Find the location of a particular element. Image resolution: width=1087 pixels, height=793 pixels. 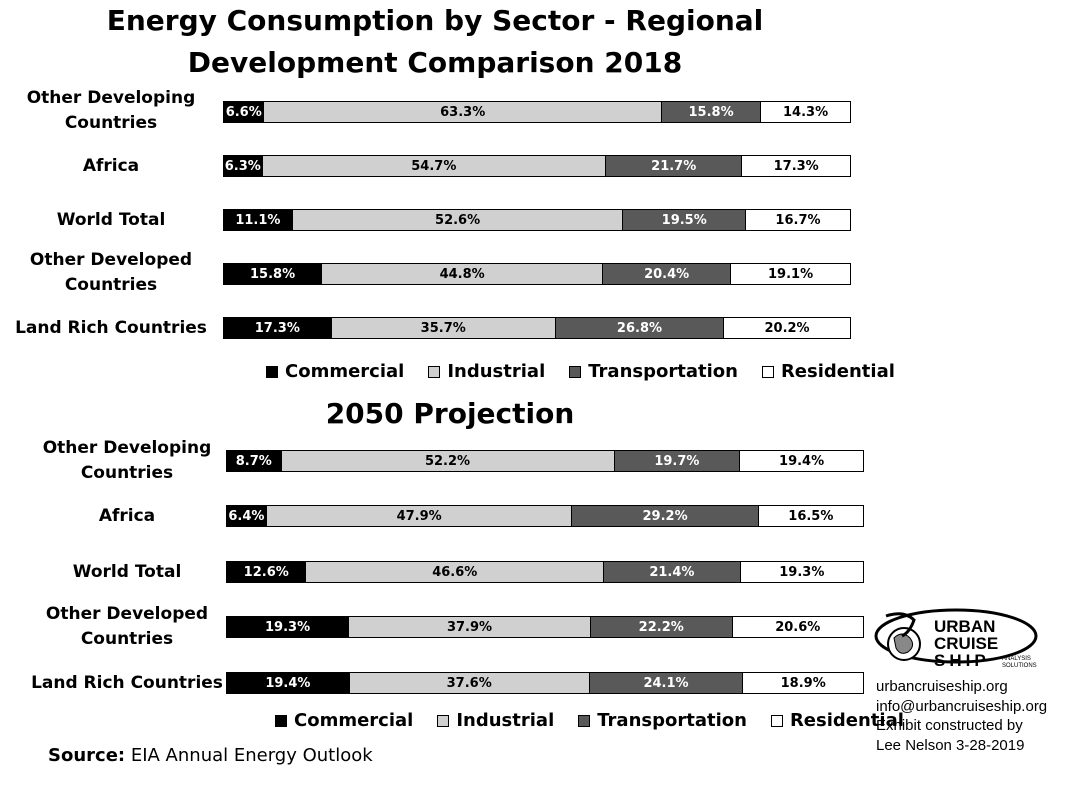

source-note: Source: EIA Annual Energy Outlook is located at coordinates (210, 755).